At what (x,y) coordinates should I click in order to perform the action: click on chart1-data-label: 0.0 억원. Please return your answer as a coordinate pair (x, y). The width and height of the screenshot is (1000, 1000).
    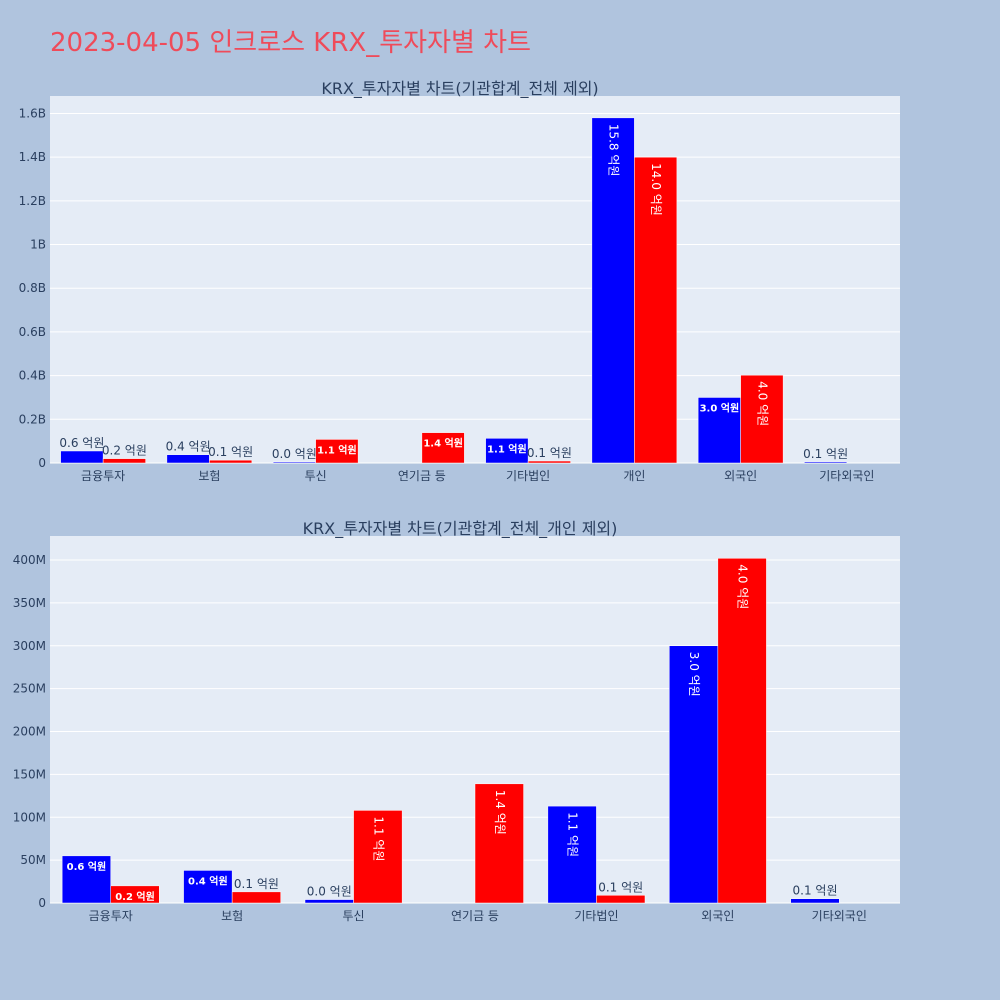
    Looking at the image, I should click on (294, 454).